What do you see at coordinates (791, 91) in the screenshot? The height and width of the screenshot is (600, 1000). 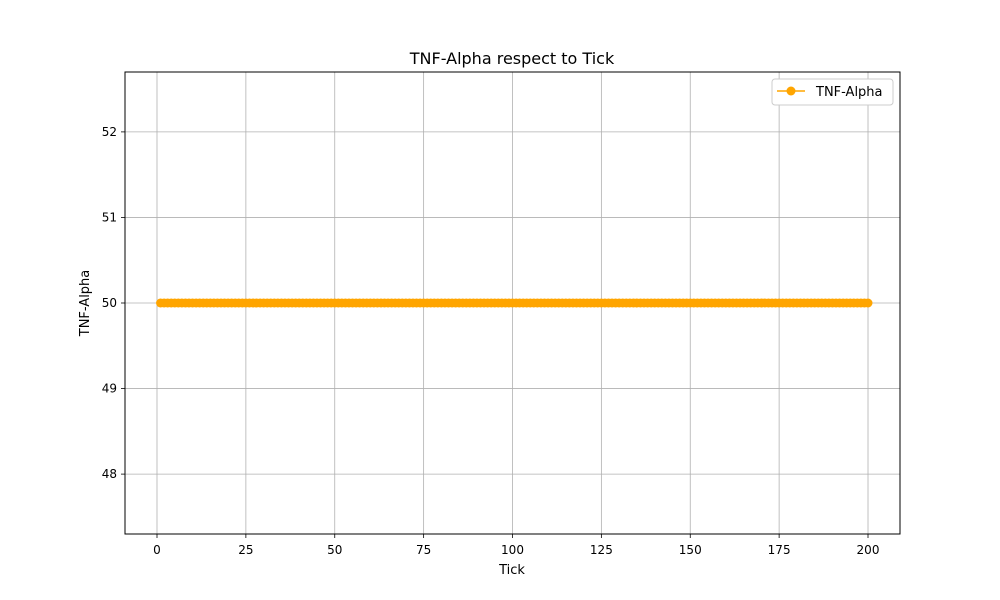 I see `legend-marker` at bounding box center [791, 91].